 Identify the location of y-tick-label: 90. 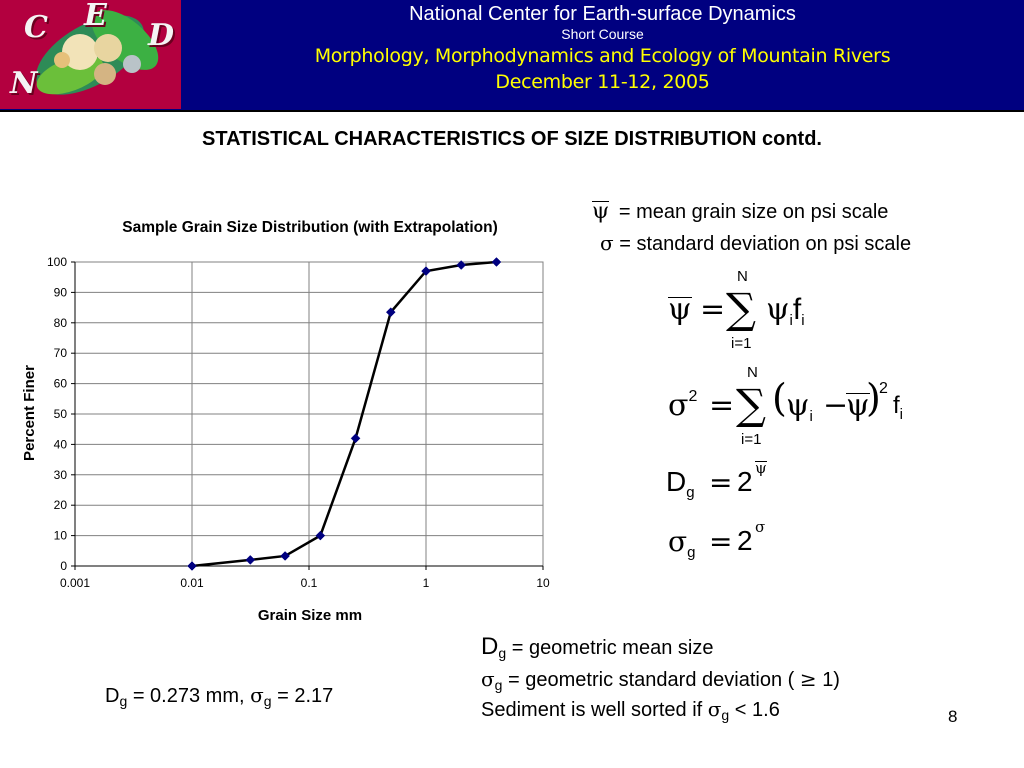
(61, 292).